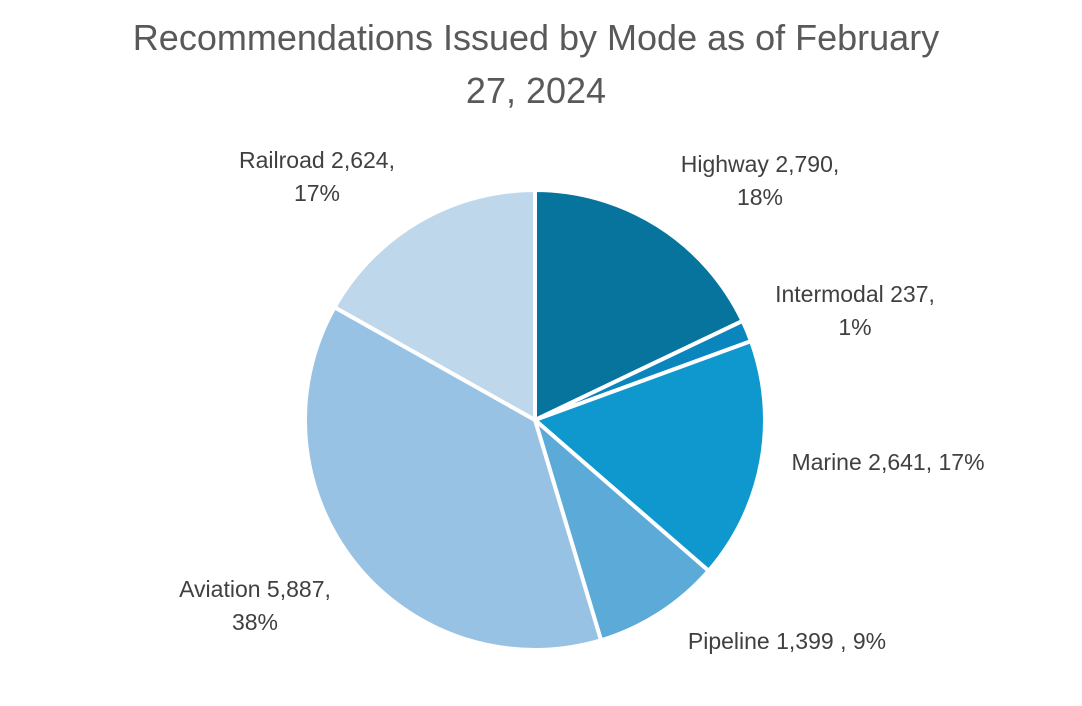 This screenshot has height=706, width=1082. I want to click on data-label-line: Marine 2,641, 17%, so click(887, 462).